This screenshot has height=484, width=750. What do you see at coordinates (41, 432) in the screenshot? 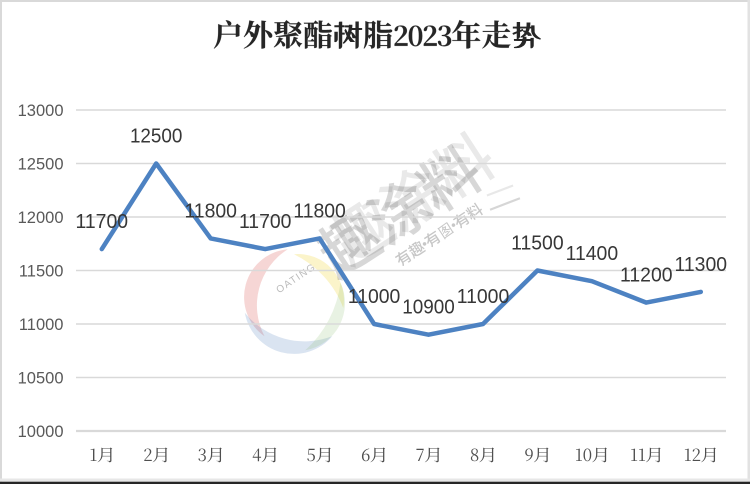
I see `svg-text: 10000` at bounding box center [41, 432].